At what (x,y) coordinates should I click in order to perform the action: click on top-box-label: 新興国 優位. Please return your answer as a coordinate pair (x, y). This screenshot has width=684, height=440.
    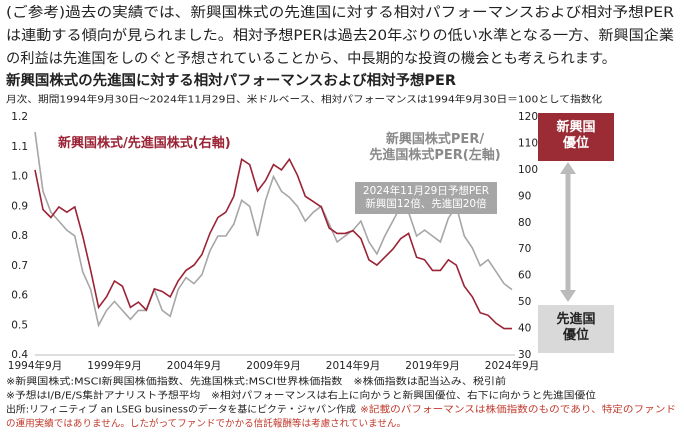
    Looking at the image, I should click on (576, 136).